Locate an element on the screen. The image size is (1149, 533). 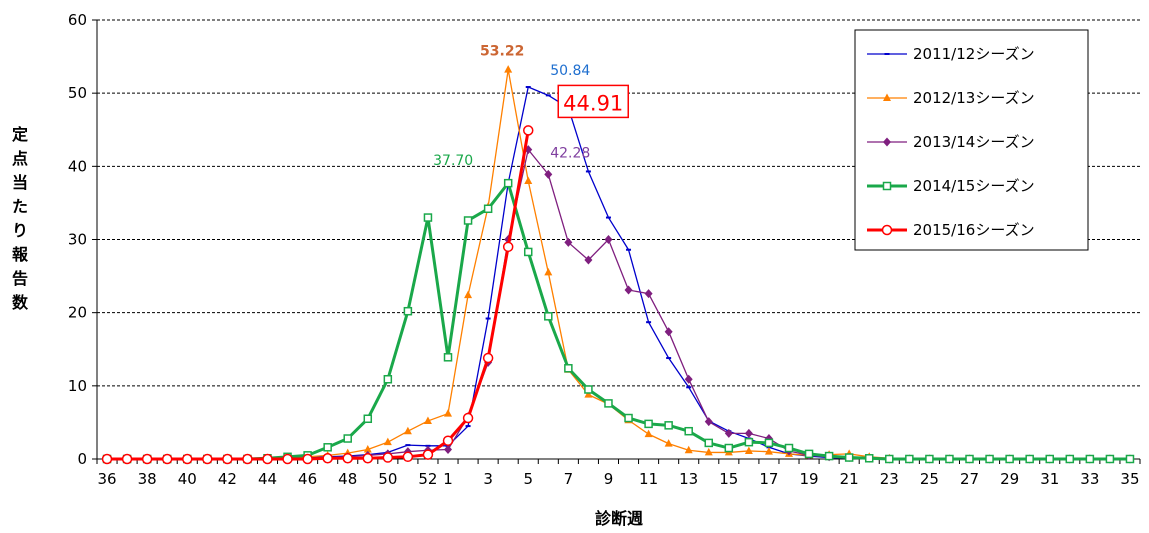
legend-item-4: 2015/16シーズン is located at coordinates (951, 230).